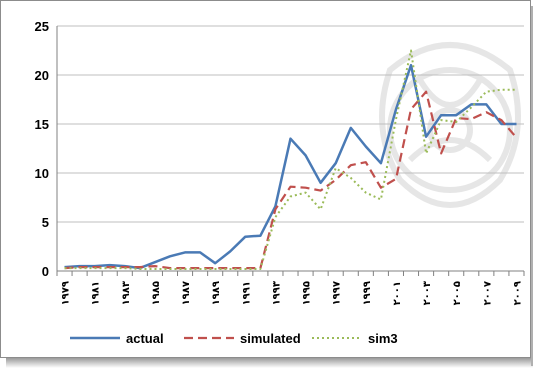  What do you see at coordinates (145, 338) in the screenshot?
I see `legend-label-actual: actual` at bounding box center [145, 338].